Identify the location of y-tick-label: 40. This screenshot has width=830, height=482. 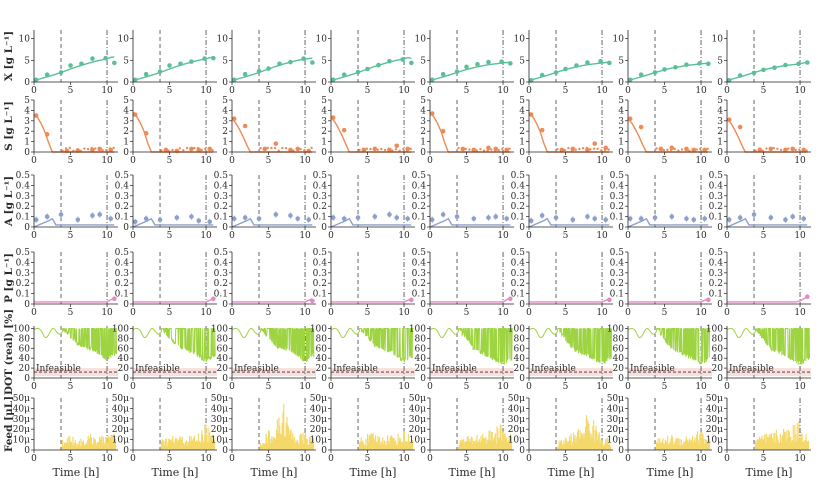
(223, 359).